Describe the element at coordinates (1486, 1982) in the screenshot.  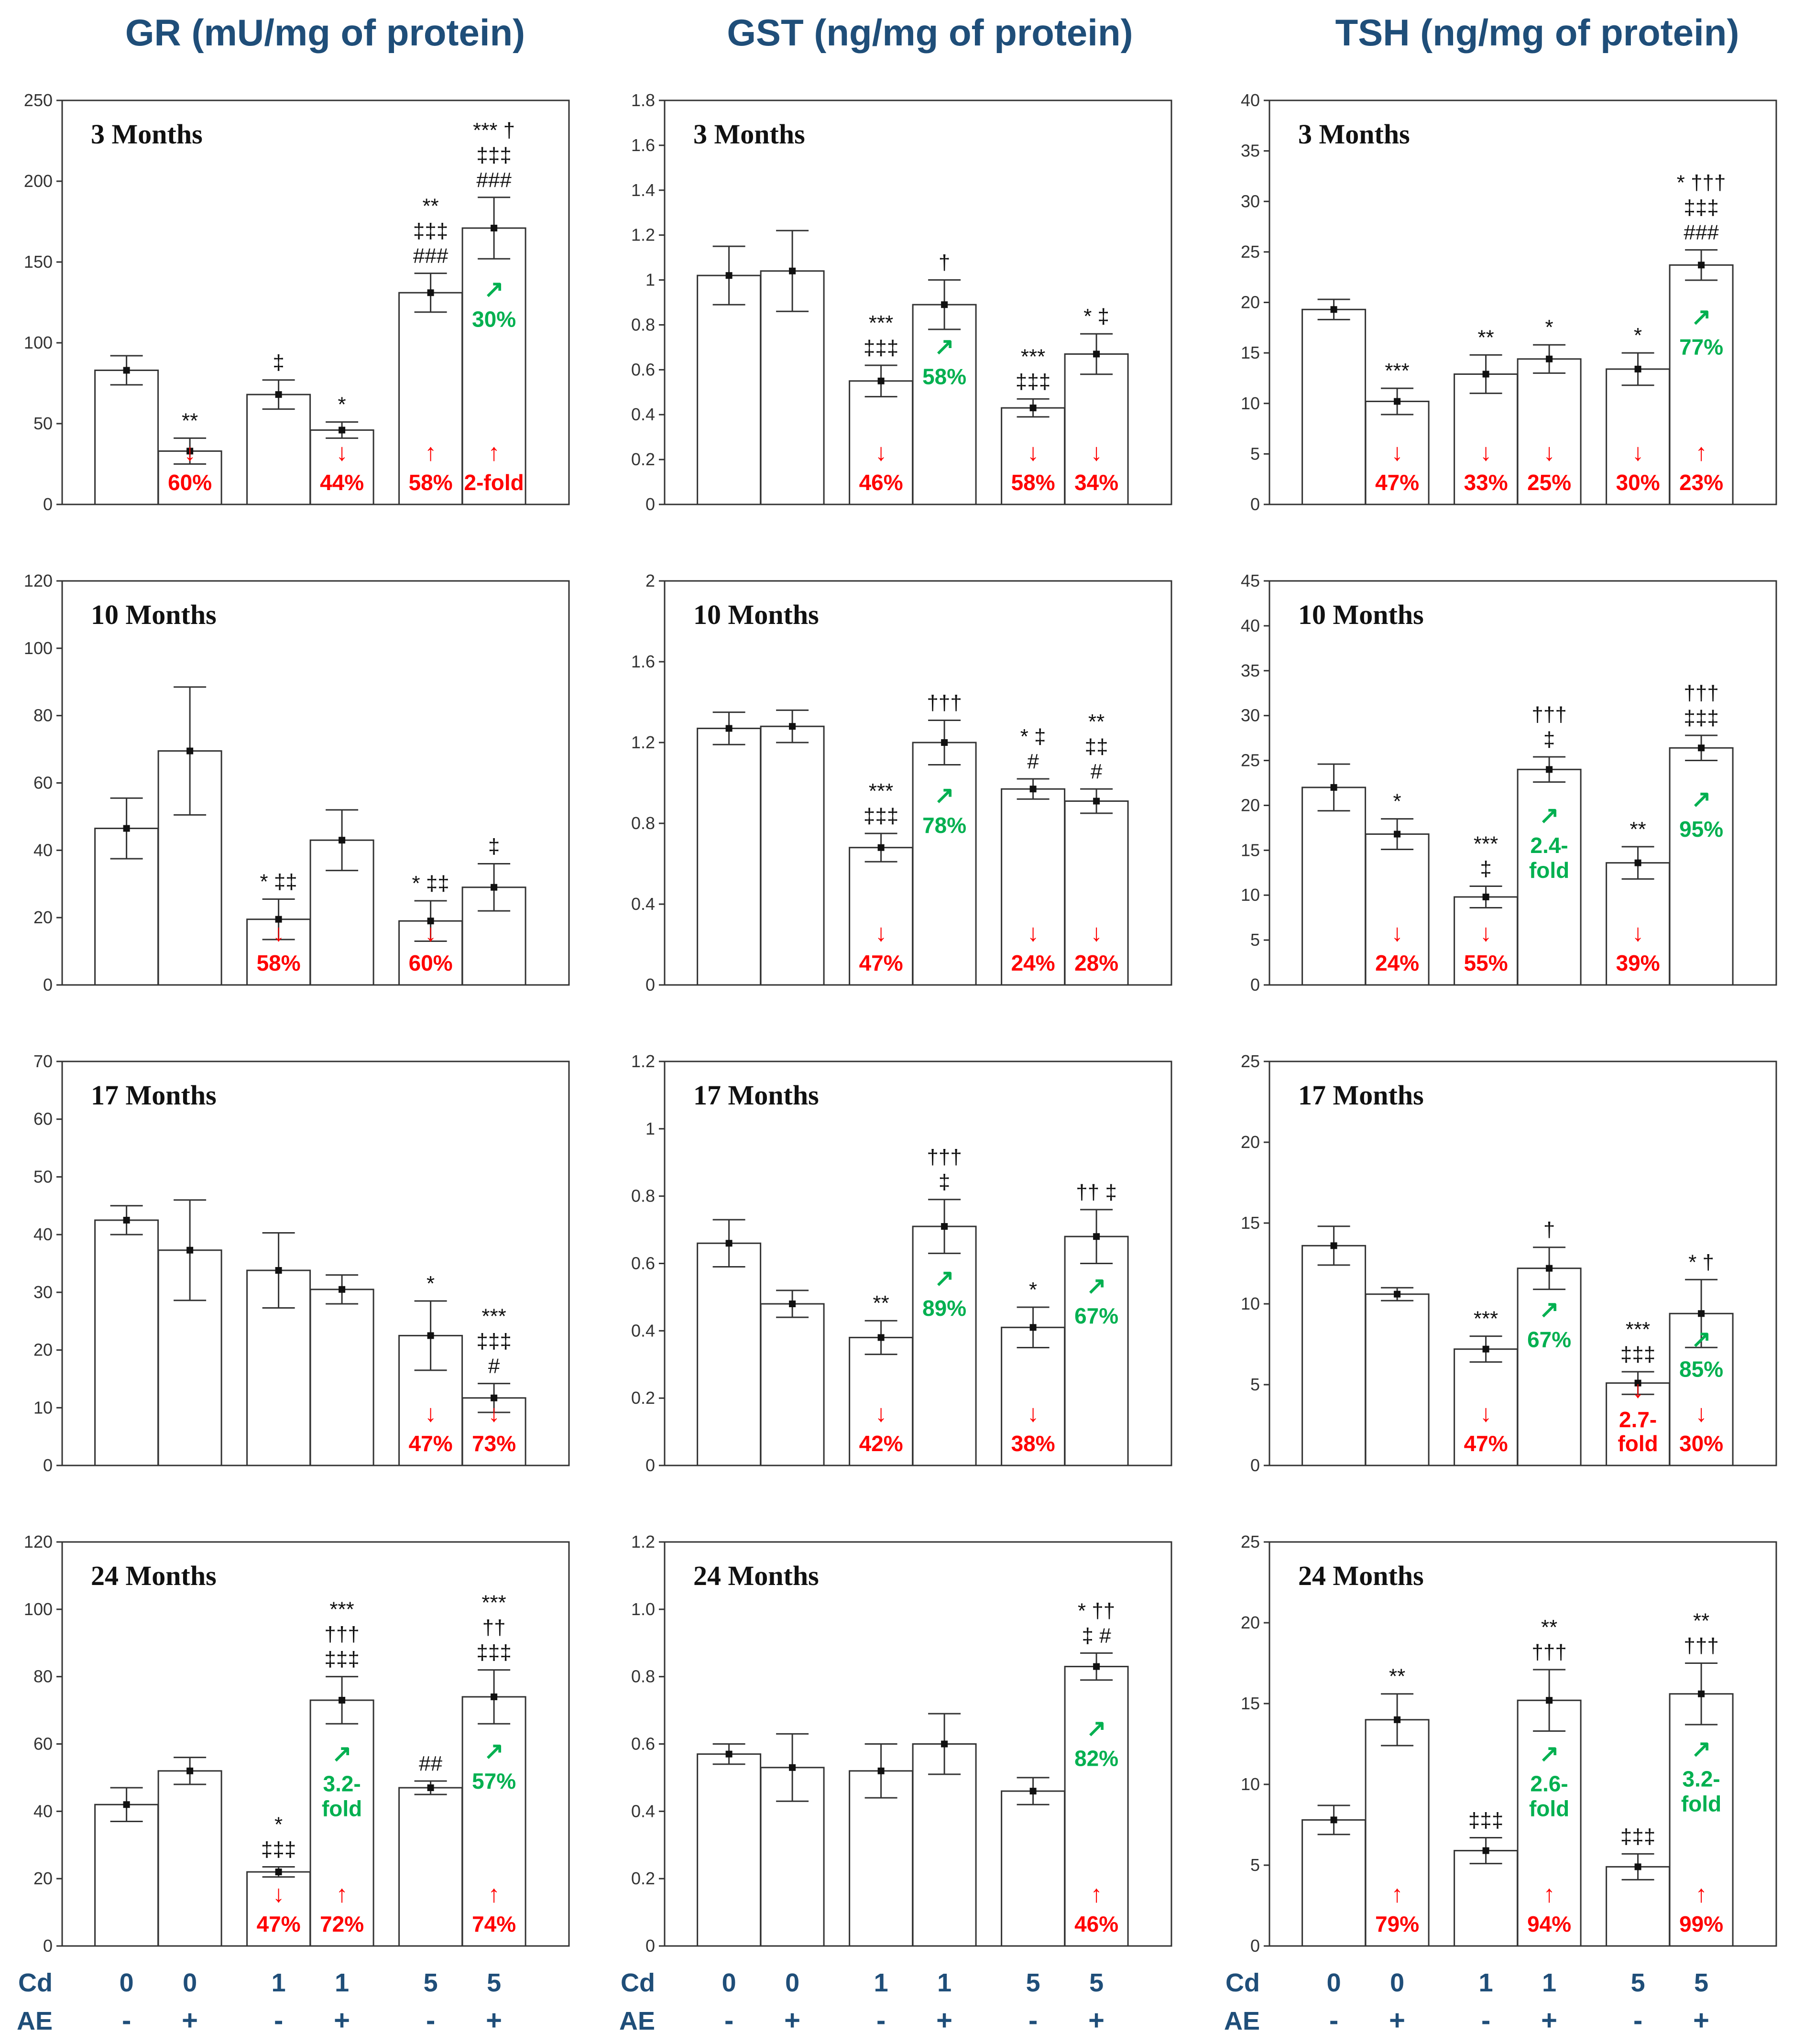
I see `cd-dose-label: 1` at that location.